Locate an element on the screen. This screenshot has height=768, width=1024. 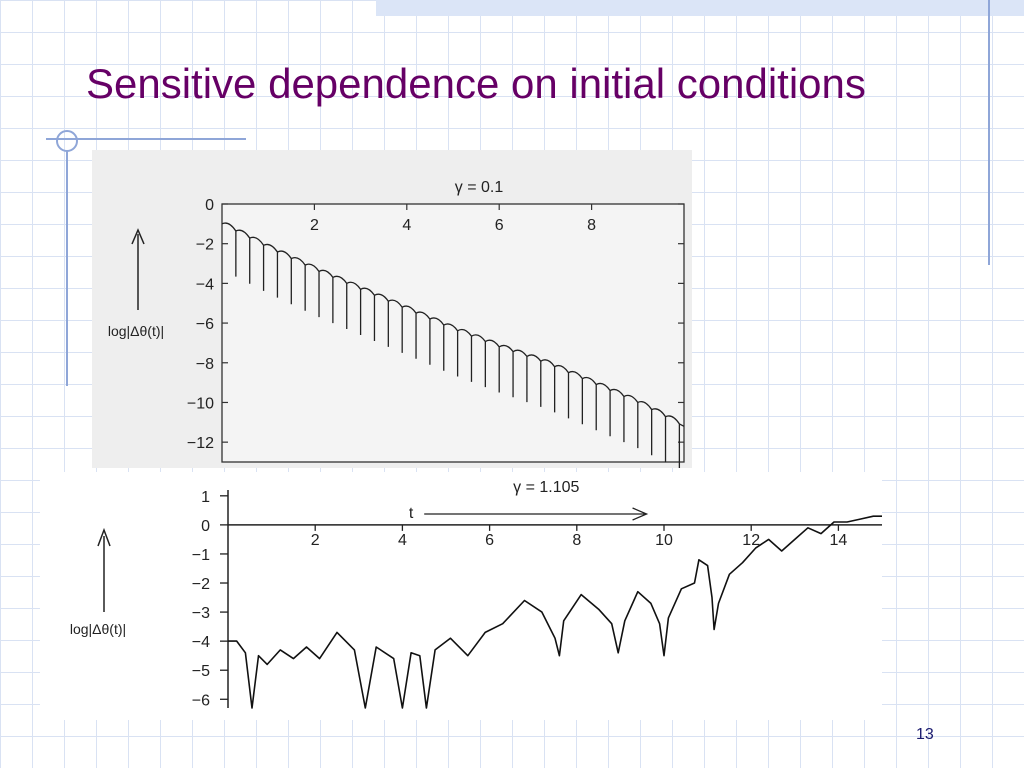
chart1-x-tick-label-1: 4 is located at coordinates (406, 225).